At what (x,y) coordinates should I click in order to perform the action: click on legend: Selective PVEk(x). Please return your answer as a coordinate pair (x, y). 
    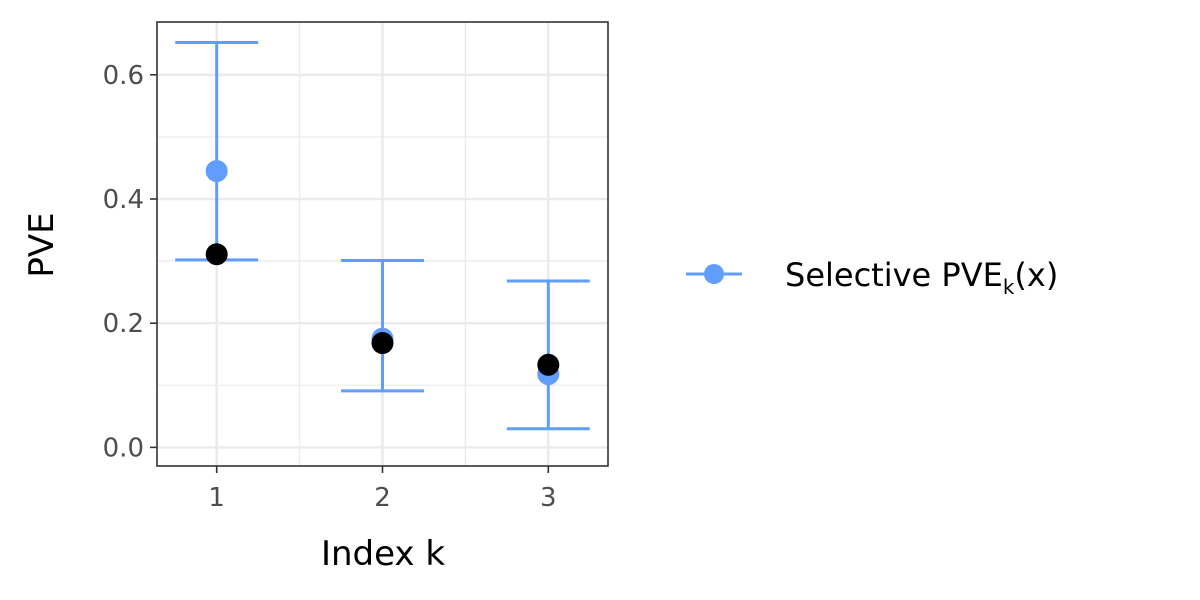
    Looking at the image, I should click on (872, 277).